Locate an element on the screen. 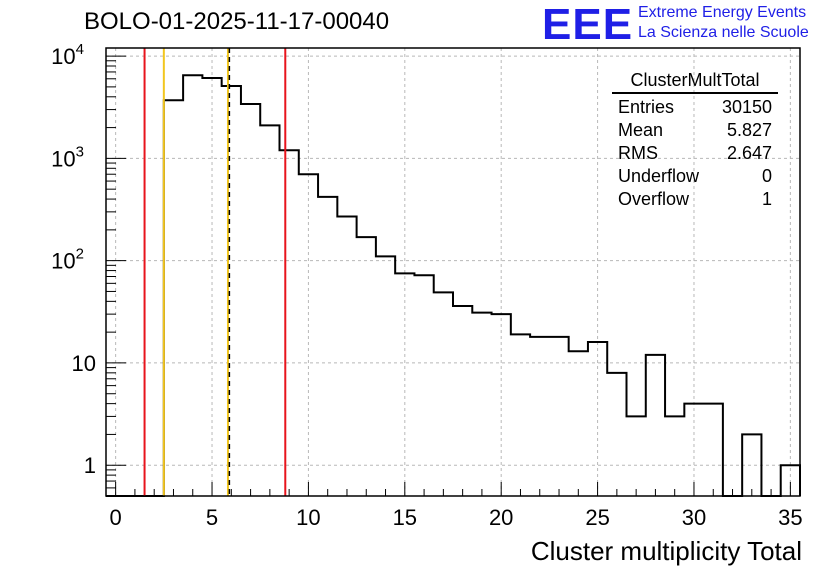  x-tick-label: 20 is located at coordinates (501, 517).